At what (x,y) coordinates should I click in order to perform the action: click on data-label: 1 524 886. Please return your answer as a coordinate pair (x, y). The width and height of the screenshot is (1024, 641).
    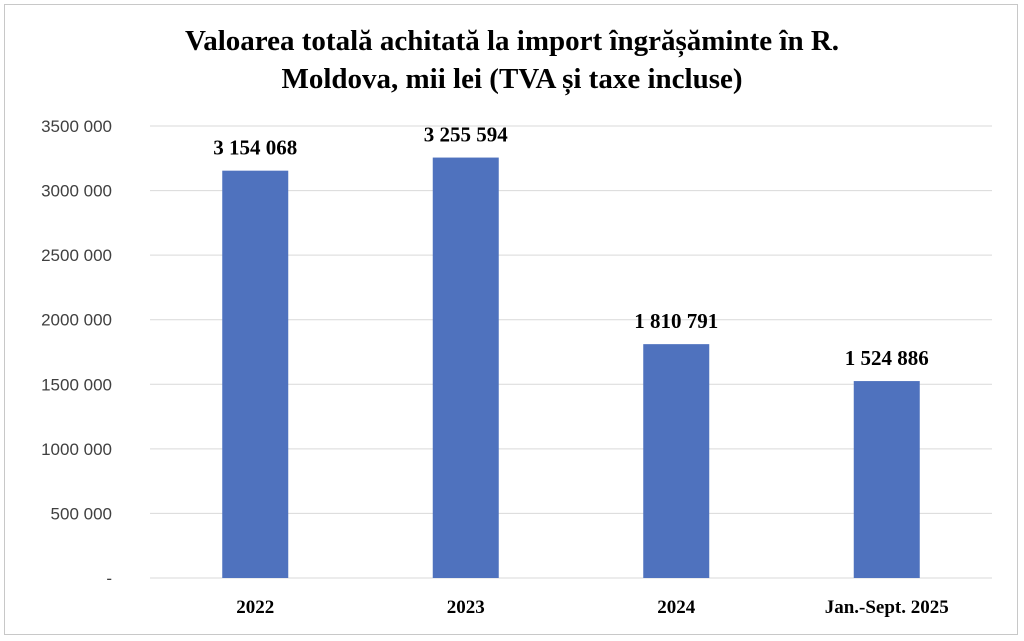
    Looking at the image, I should click on (887, 358).